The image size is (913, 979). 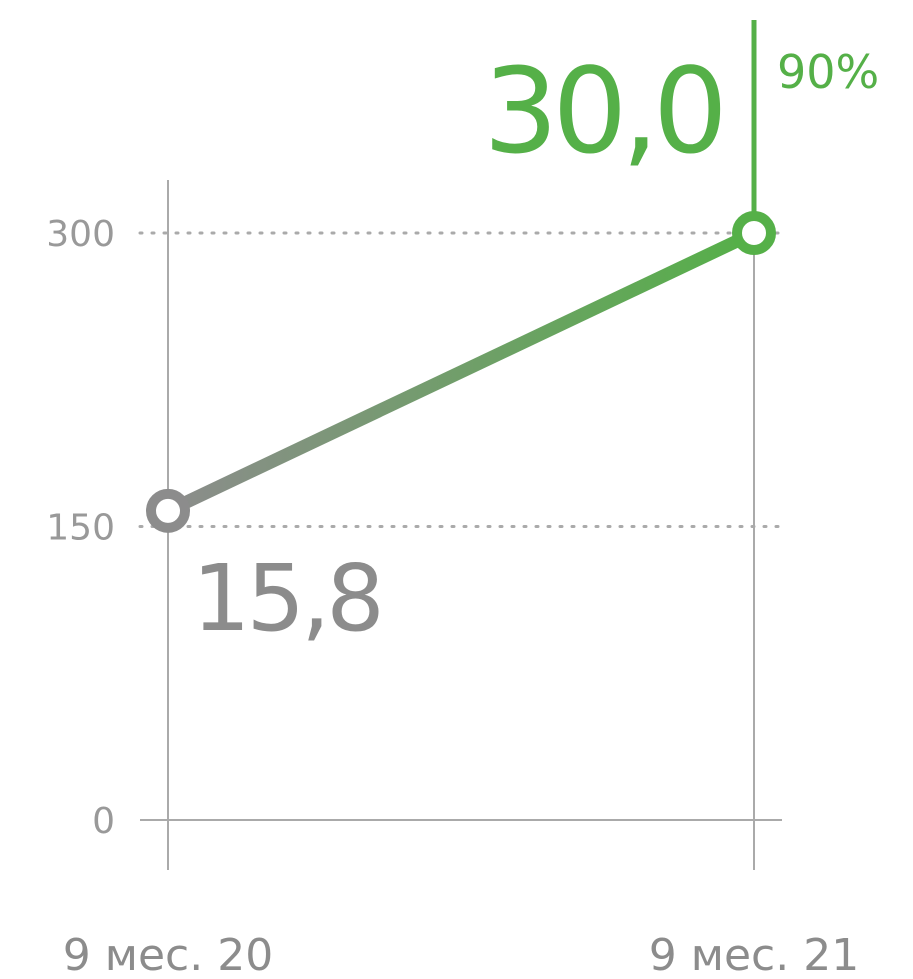 I want to click on annotation: 90%, so click(x=828, y=72).